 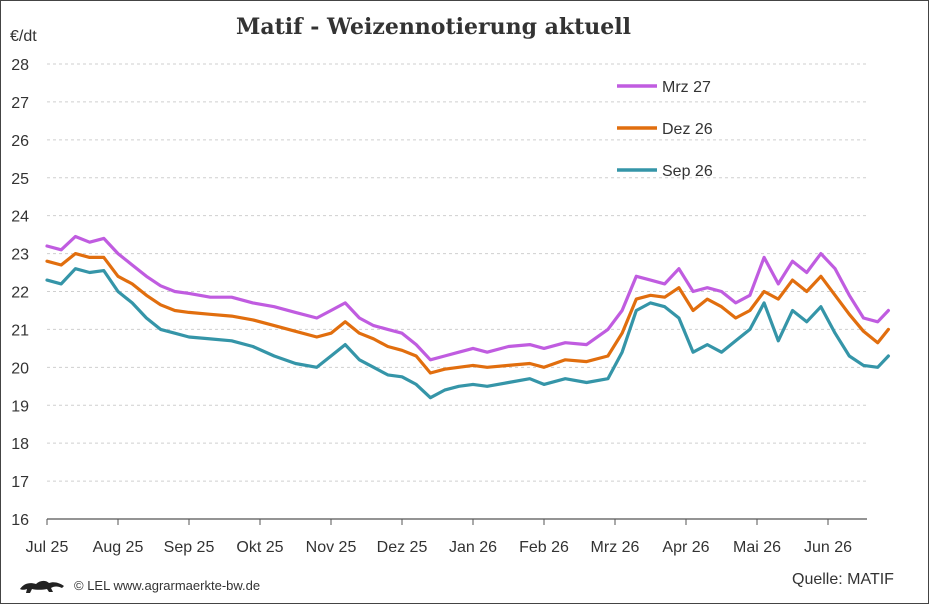 I want to click on x-tick-label: Mai 26, so click(x=757, y=547).